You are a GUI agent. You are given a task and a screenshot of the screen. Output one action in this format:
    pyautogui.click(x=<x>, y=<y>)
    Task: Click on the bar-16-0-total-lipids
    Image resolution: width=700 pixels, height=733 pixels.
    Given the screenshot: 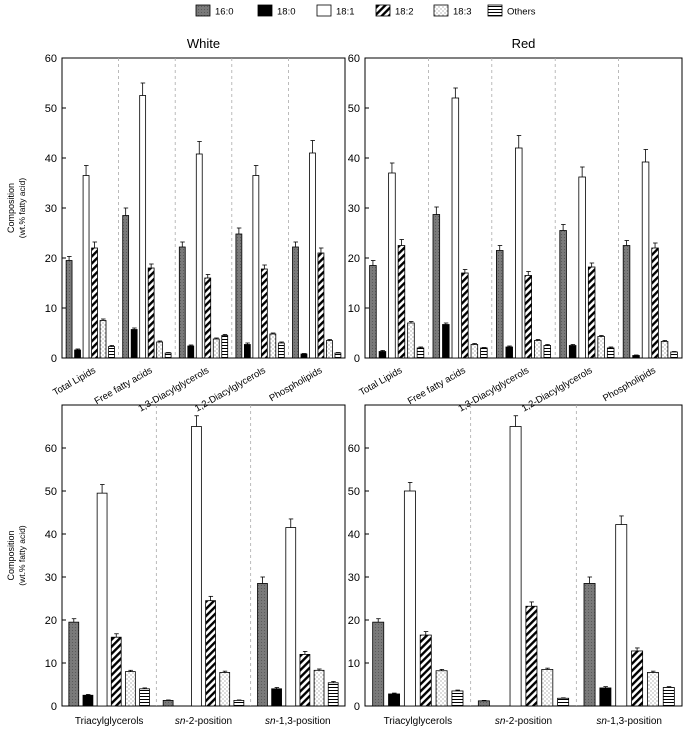 What is the action you would take?
    pyautogui.click(x=69, y=309)
    